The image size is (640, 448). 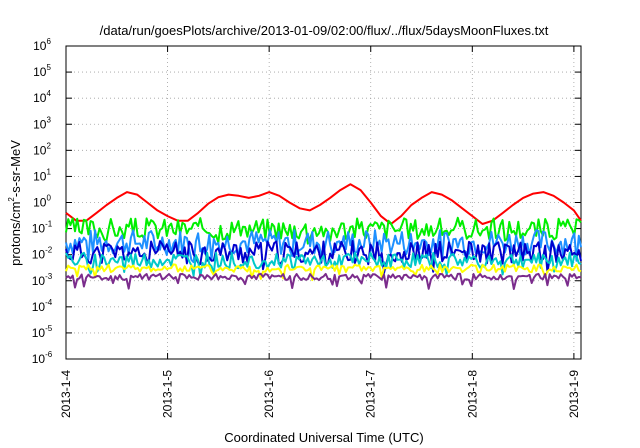 I want to click on y-tick-label: 10⁻⁶, so click(x=42, y=358).